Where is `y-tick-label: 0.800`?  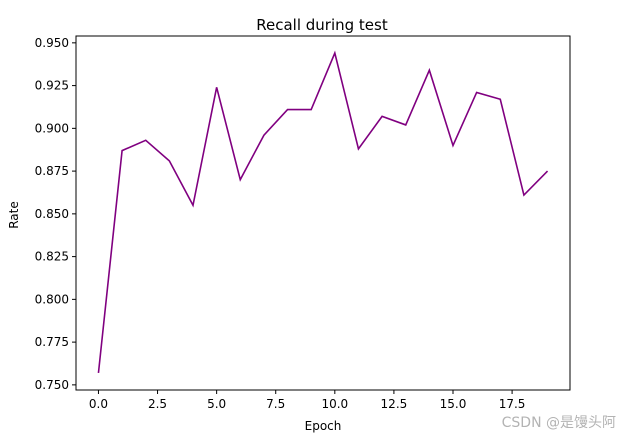
y-tick-label: 0.800 is located at coordinates (52, 299).